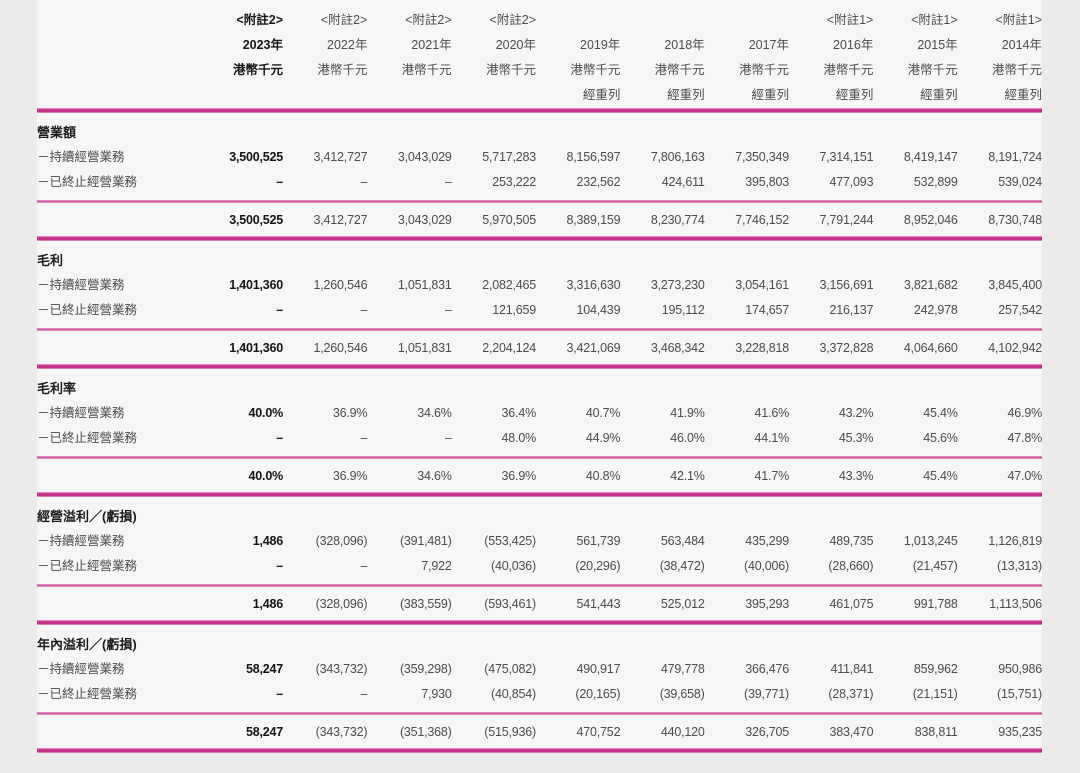 The image size is (1080, 773). I want to click on value-cell: (328,096), so click(341, 603).